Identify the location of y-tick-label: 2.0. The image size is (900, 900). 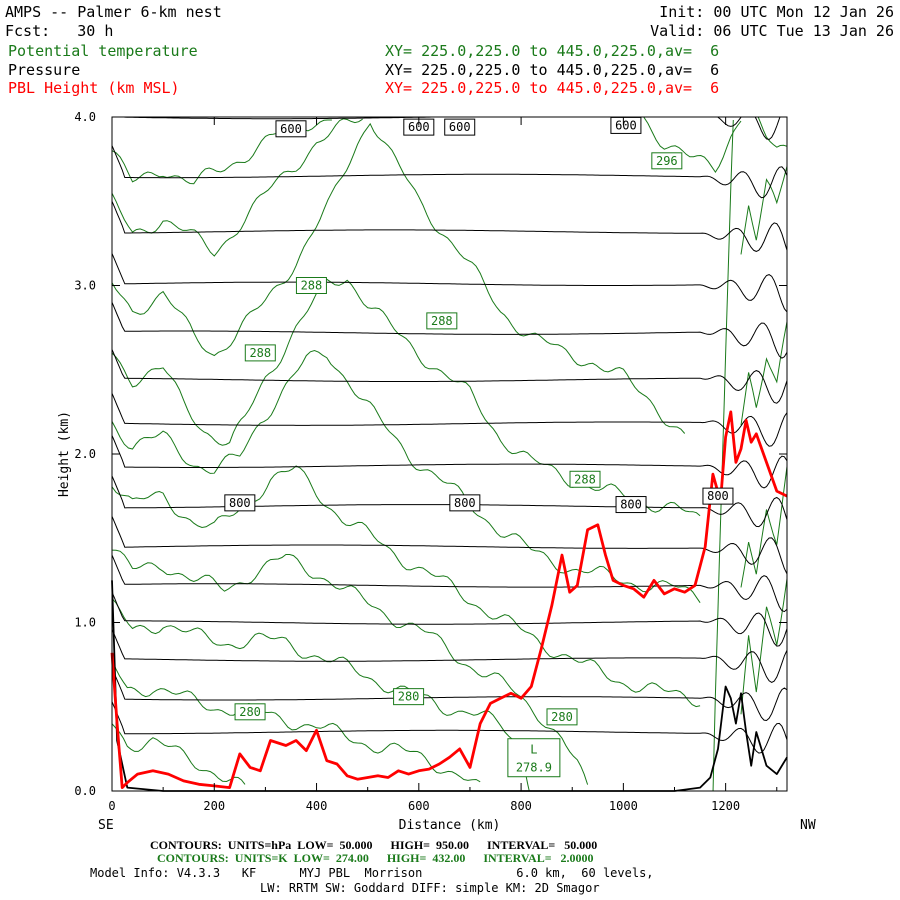
(85, 454).